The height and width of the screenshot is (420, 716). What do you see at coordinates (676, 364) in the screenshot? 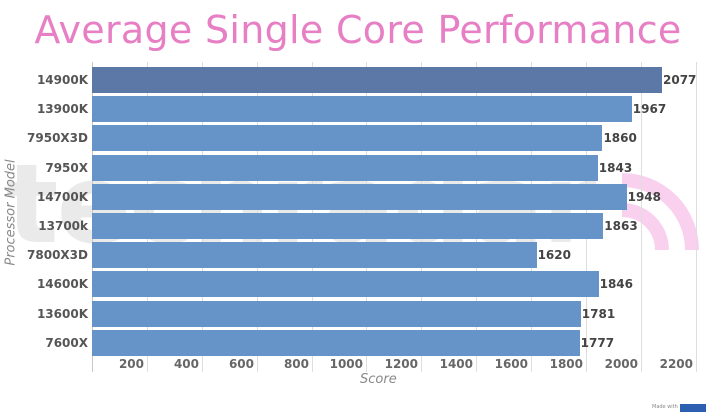
I see `x-tick-label: 2200` at bounding box center [676, 364].